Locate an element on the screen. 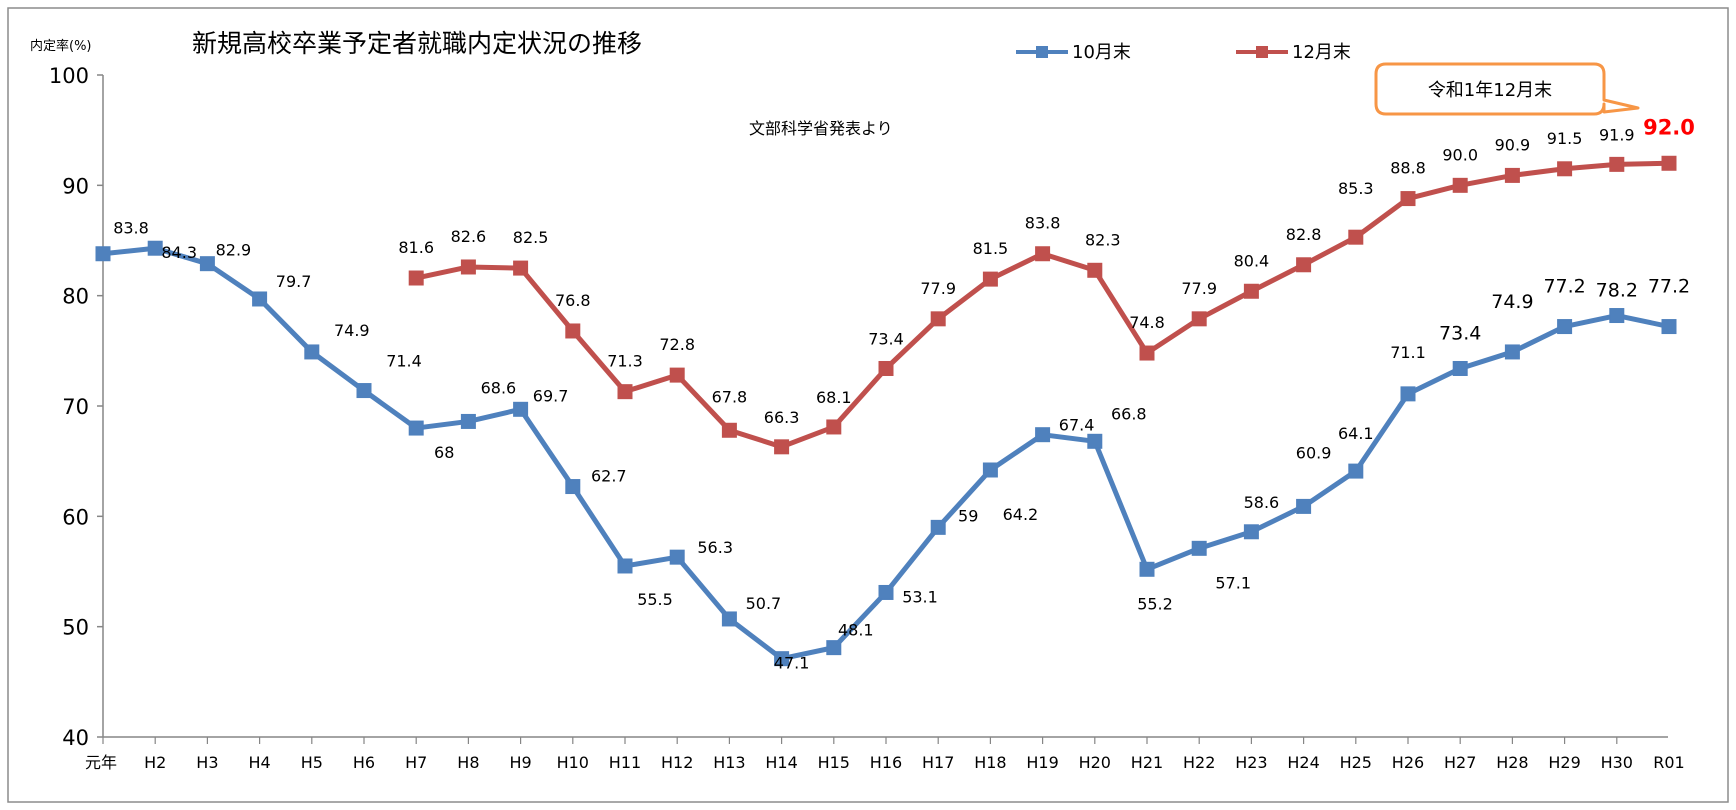 The image size is (1736, 810). x-tick-label: 元年 is located at coordinates (101, 762).